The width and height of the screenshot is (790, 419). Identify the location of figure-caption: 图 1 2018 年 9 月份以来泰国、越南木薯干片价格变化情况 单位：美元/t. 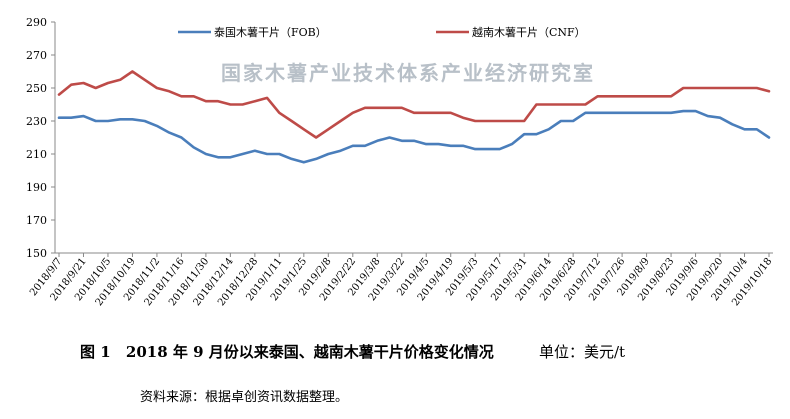
(352, 351).